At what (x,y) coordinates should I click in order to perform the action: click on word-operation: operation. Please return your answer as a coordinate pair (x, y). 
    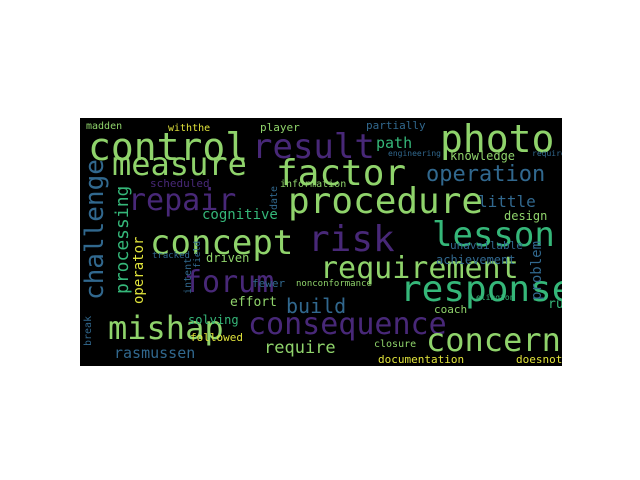
    Looking at the image, I should click on (486, 174).